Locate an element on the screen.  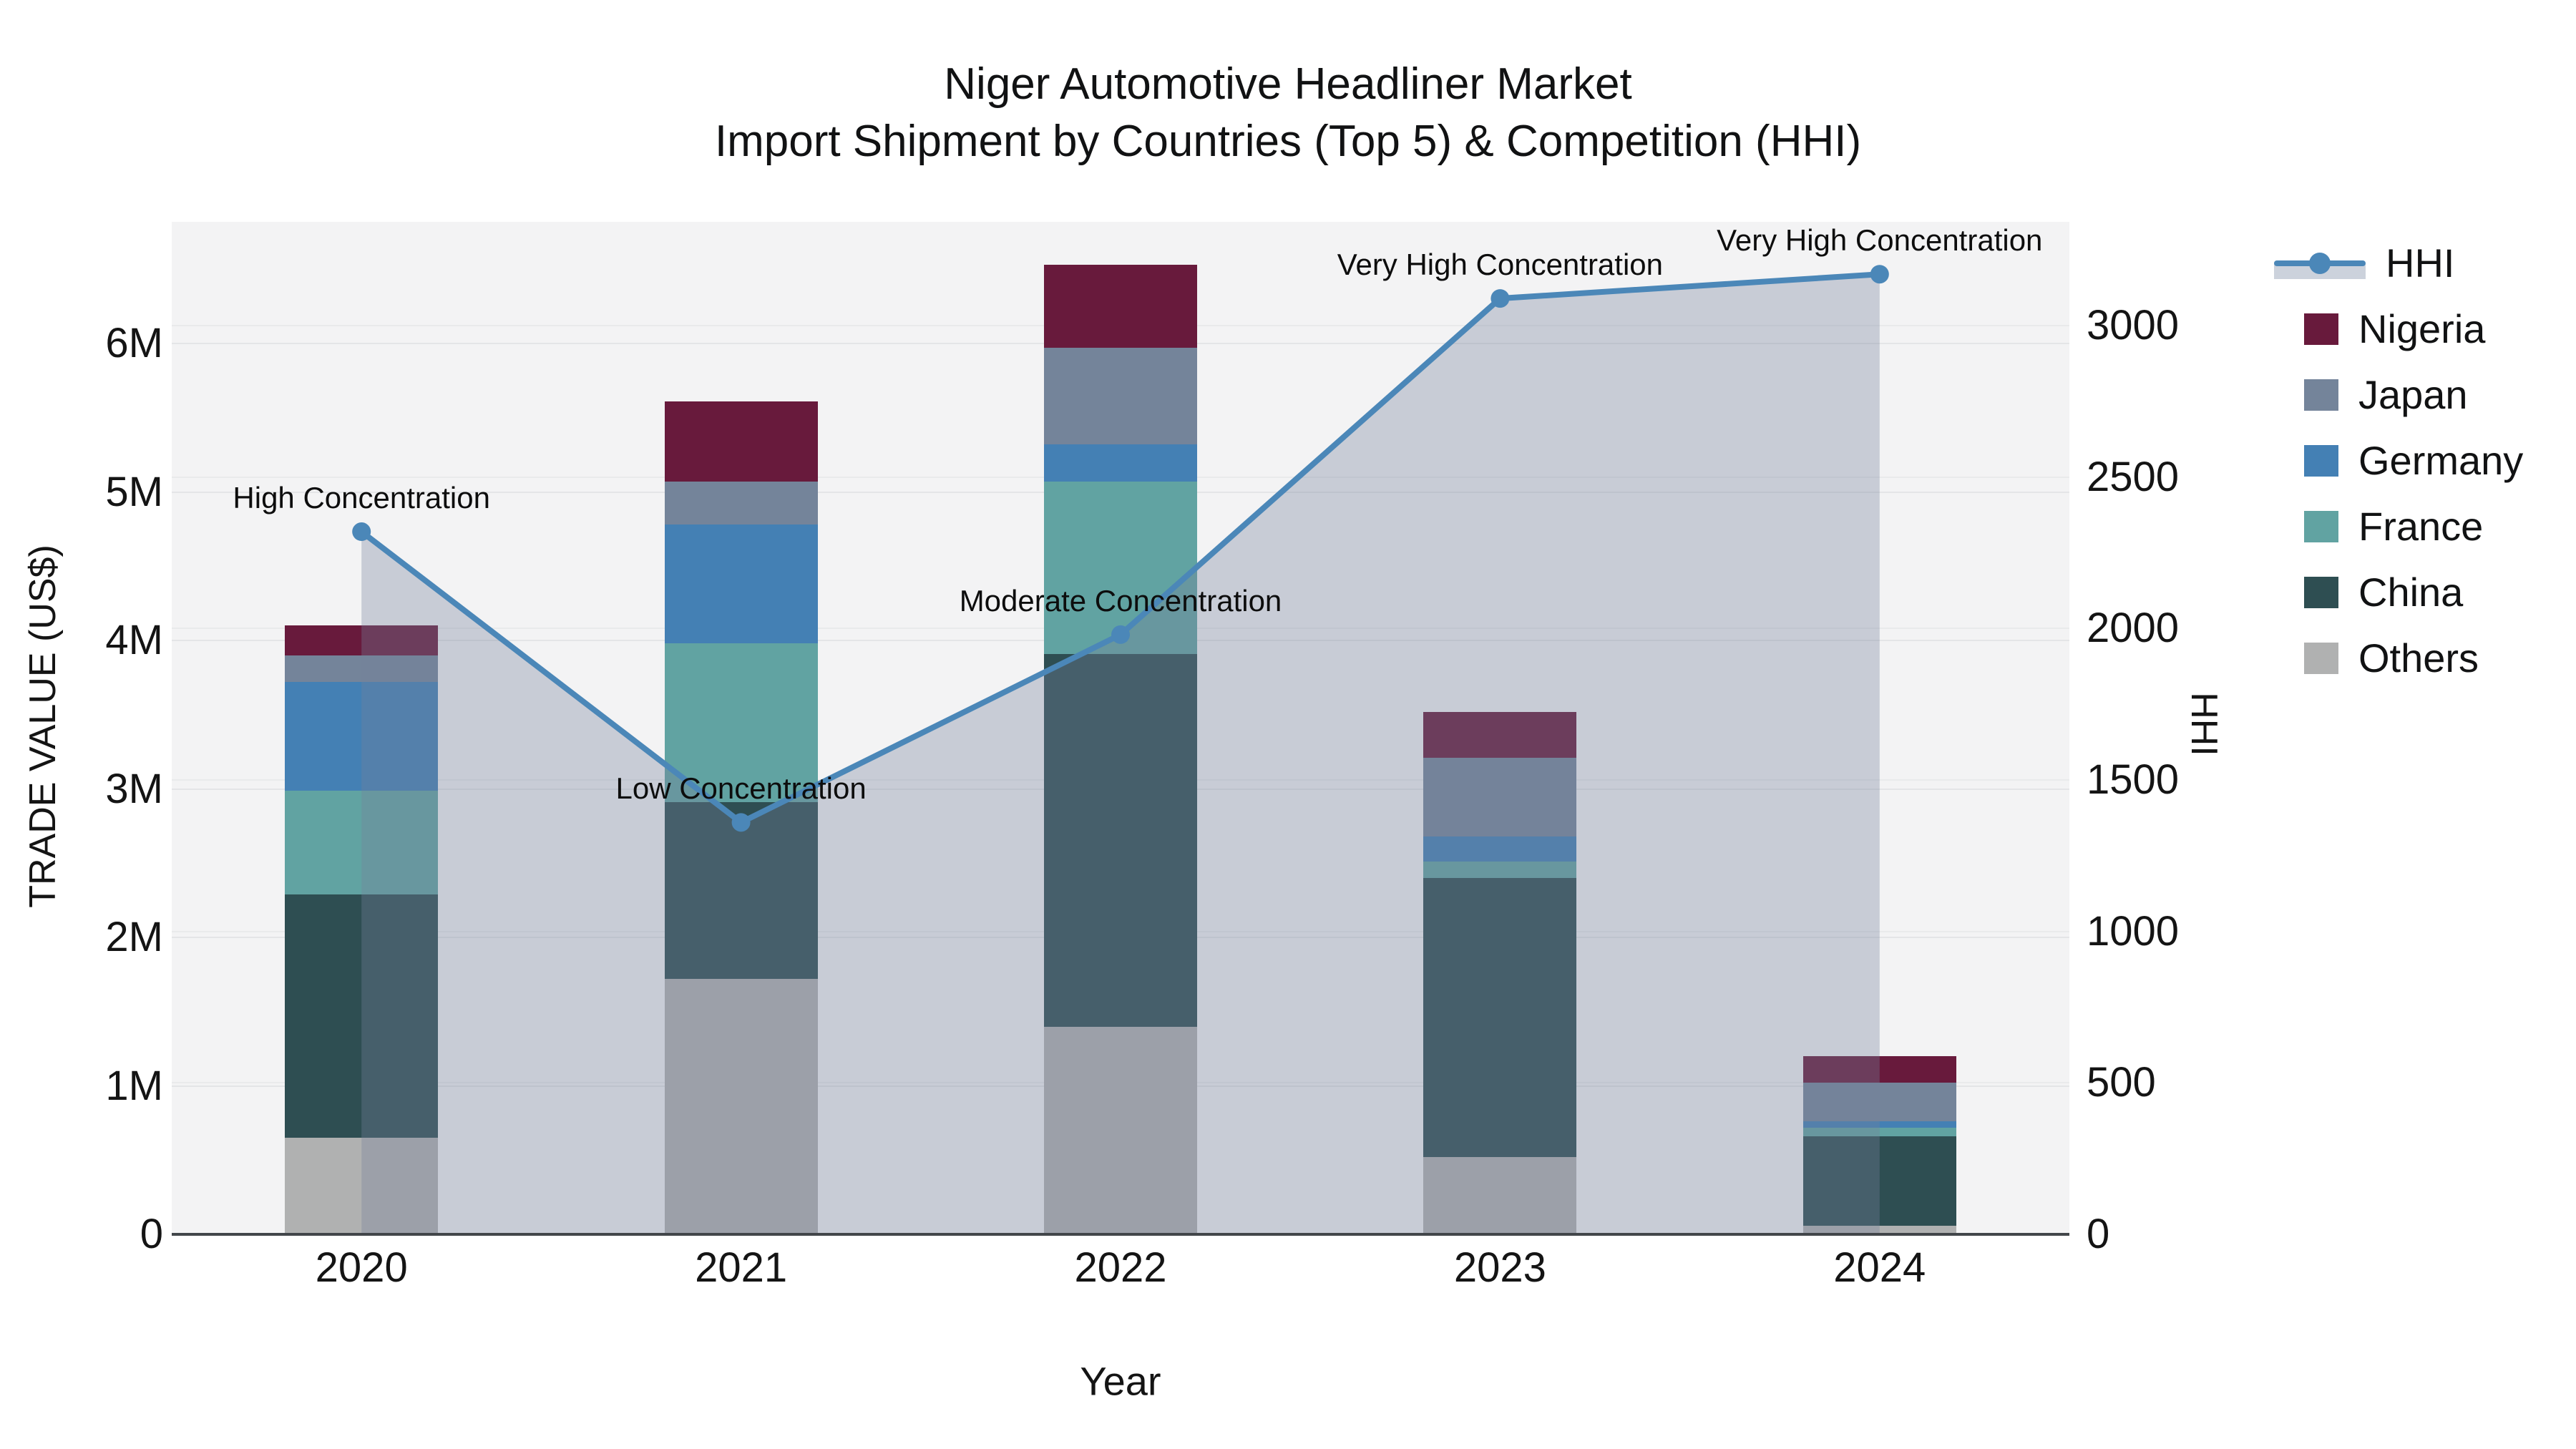
y-left-tick-label: 2M is located at coordinates (134, 937).